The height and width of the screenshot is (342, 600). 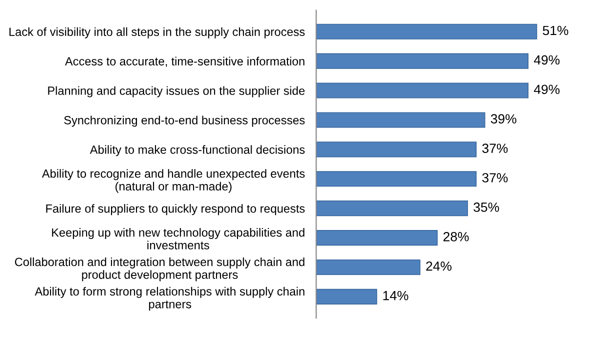 I want to click on data-label: 24%, so click(x=439, y=266).